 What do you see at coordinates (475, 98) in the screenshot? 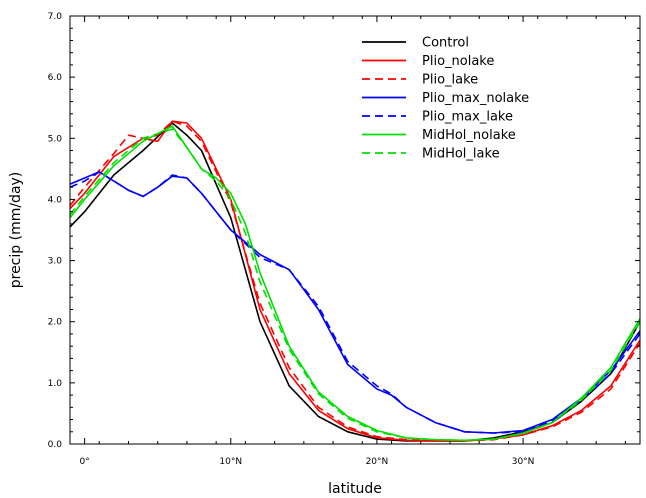
I see `legend-label: Plio_max_nolake` at bounding box center [475, 98].